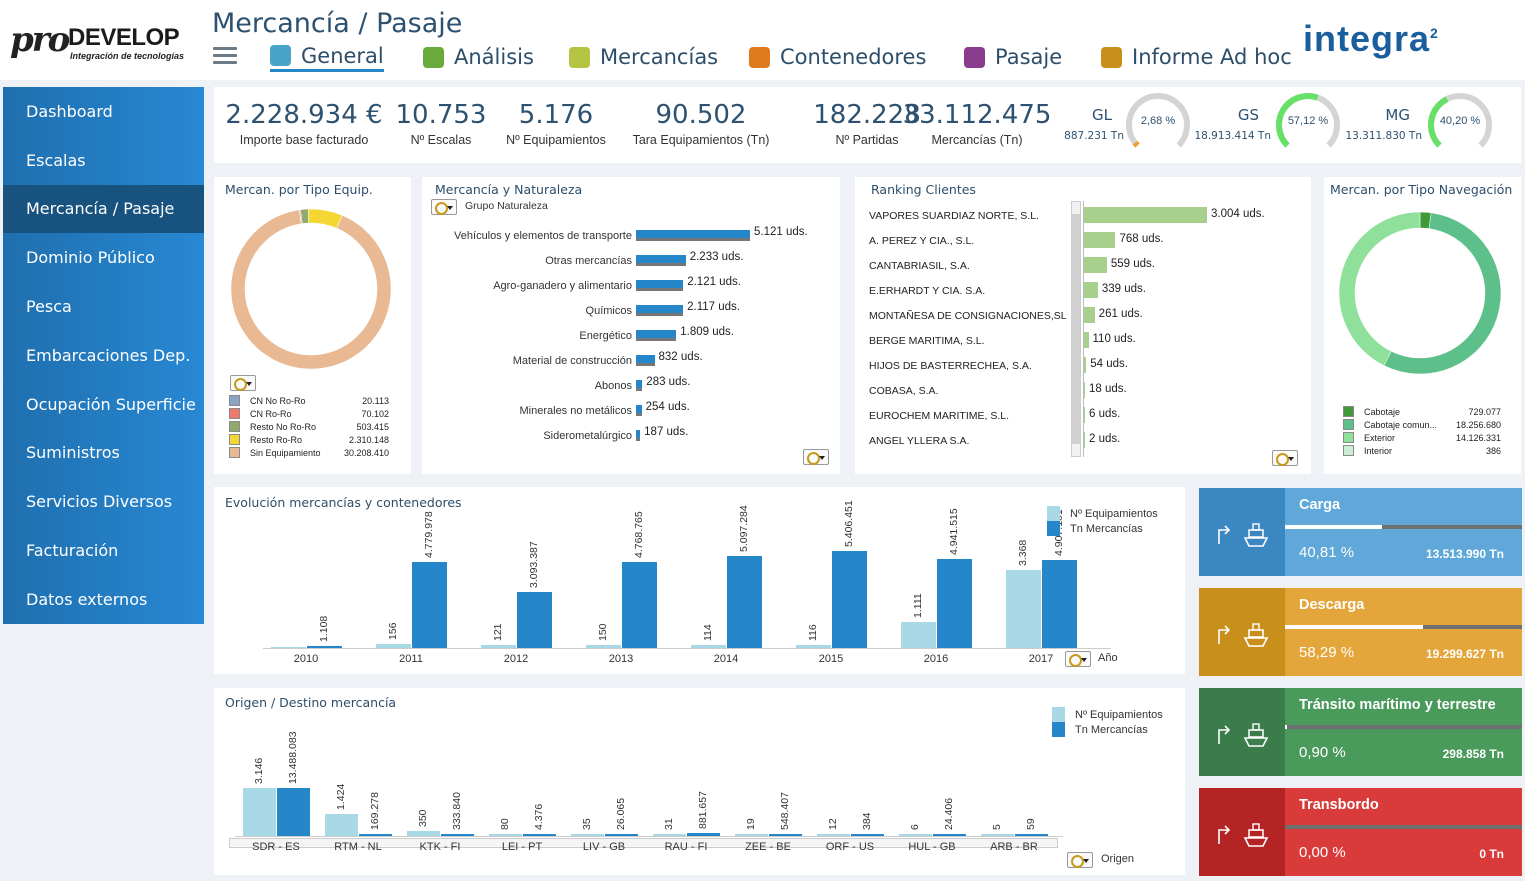 Image resolution: width=1525 pixels, height=881 pixels. Describe the element at coordinates (243, 383) in the screenshot. I see `tipo-equip-selector` at that location.